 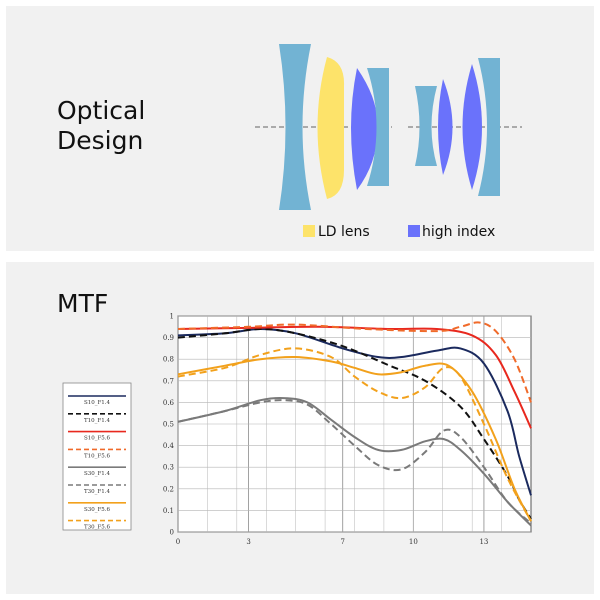 What do you see at coordinates (97, 510) in the screenshot?
I see `legend-label: S30_F5.6` at bounding box center [97, 510].